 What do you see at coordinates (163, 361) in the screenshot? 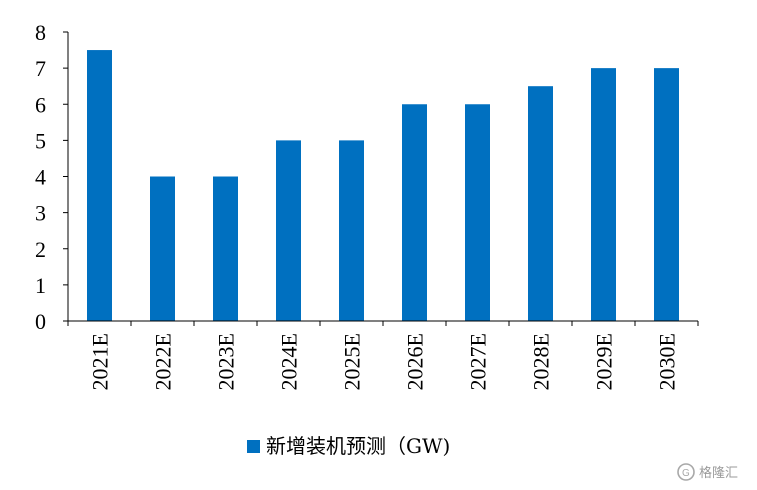
I see `x-category-label: 2022E` at bounding box center [163, 361].